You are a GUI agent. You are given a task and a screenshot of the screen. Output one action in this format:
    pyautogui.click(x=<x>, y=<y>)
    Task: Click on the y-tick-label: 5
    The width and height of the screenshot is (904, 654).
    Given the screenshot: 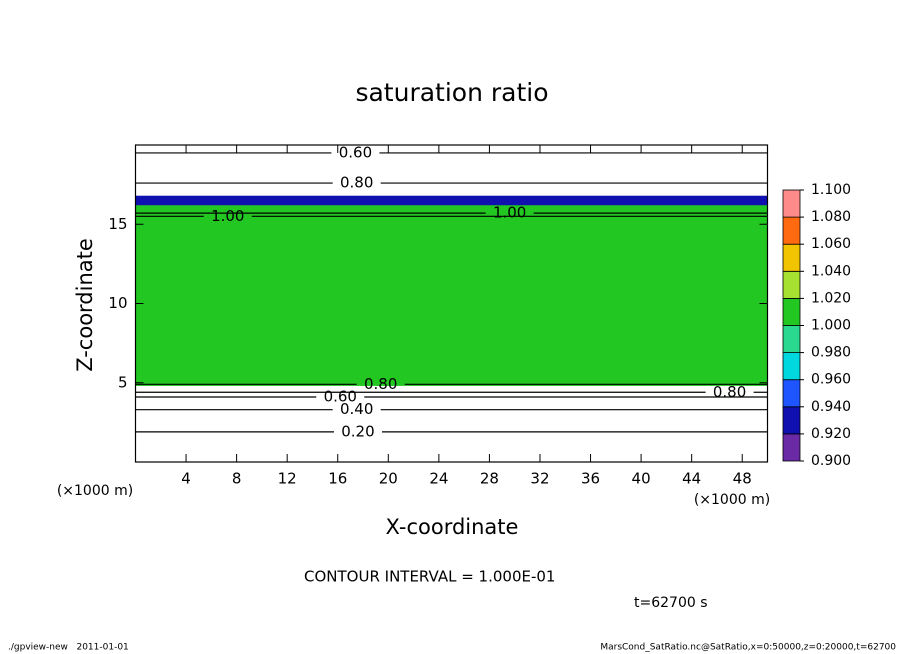 What is the action you would take?
    pyautogui.click(x=123, y=382)
    